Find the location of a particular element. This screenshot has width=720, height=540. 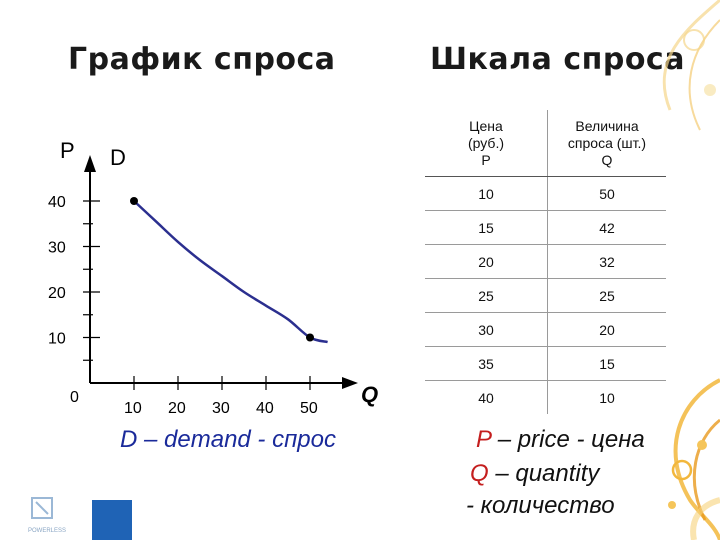

x-tick-label: 10 is located at coordinates (133, 408).